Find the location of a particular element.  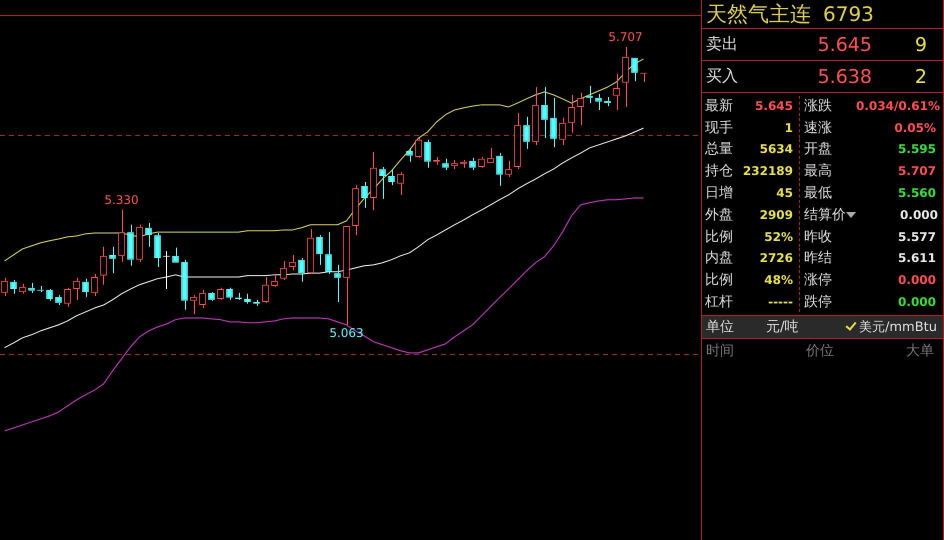

text: 内盘 is located at coordinates (719, 258).